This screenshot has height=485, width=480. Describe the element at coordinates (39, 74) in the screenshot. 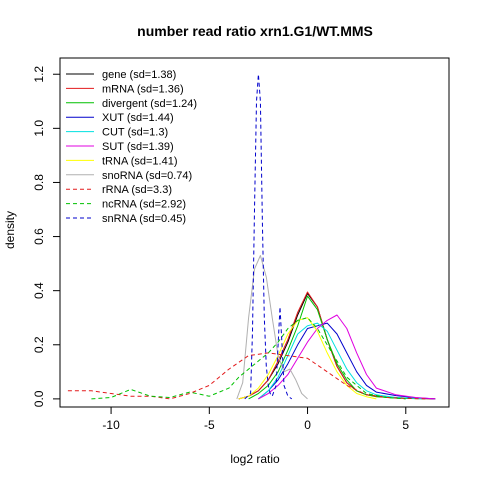

I see `y-tick-label: 1.2` at that location.